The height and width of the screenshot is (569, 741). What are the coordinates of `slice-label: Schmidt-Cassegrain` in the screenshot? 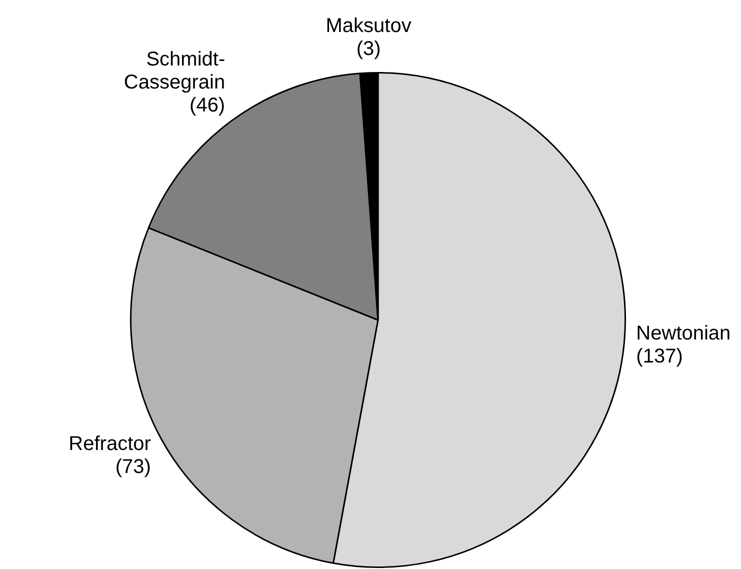 It's located at (175, 71).